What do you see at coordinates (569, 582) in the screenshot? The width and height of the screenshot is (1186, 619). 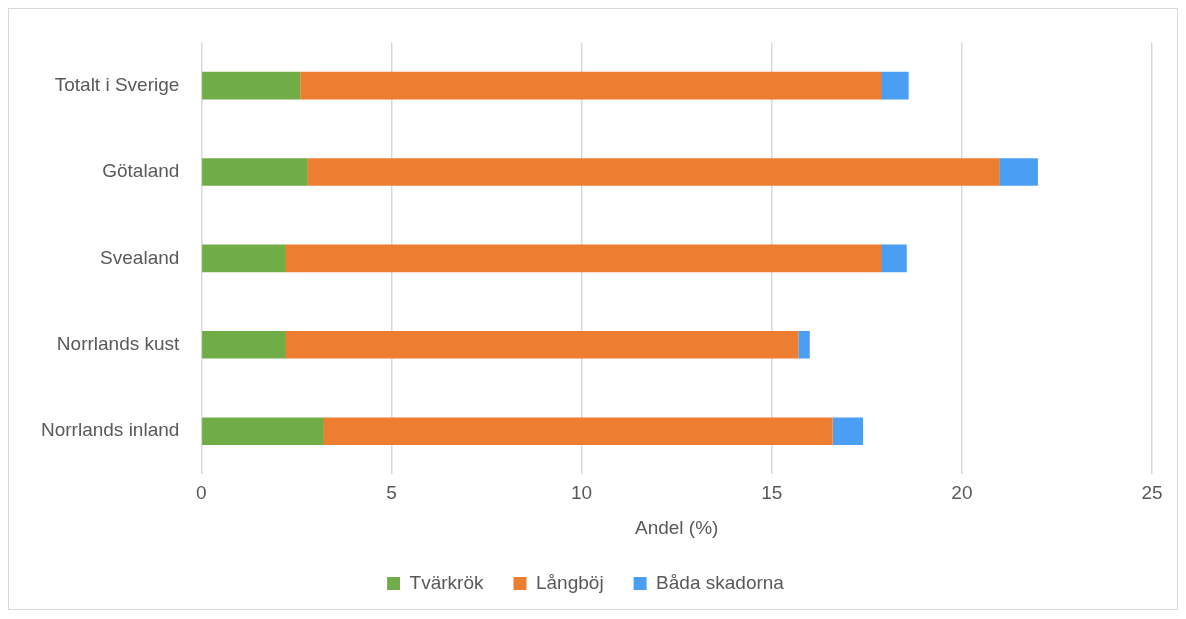 I see `legend-label: Långböj` at bounding box center [569, 582].